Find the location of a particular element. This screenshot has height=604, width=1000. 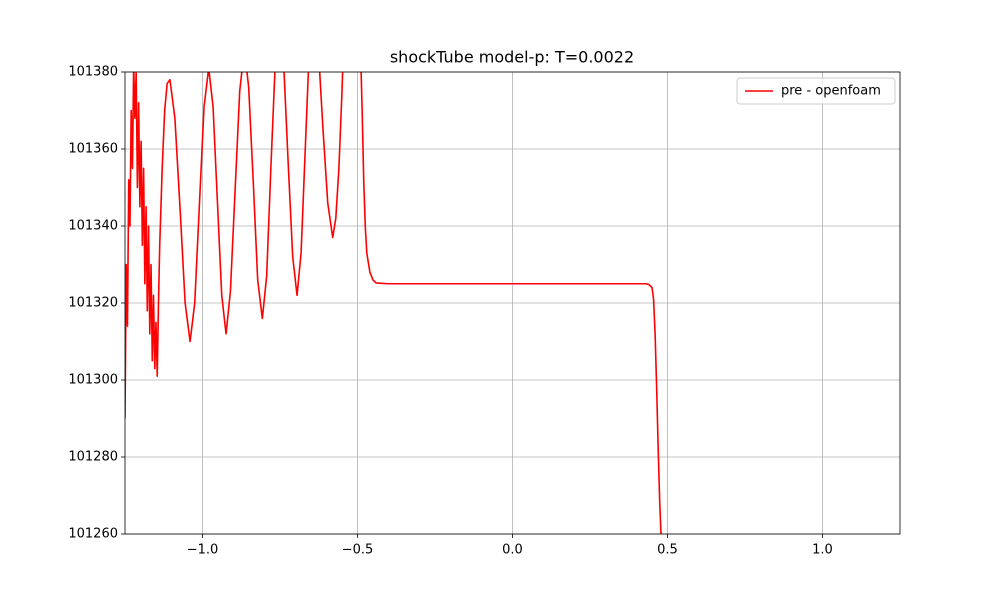

x-tick-label: 1.0 is located at coordinates (822, 550).